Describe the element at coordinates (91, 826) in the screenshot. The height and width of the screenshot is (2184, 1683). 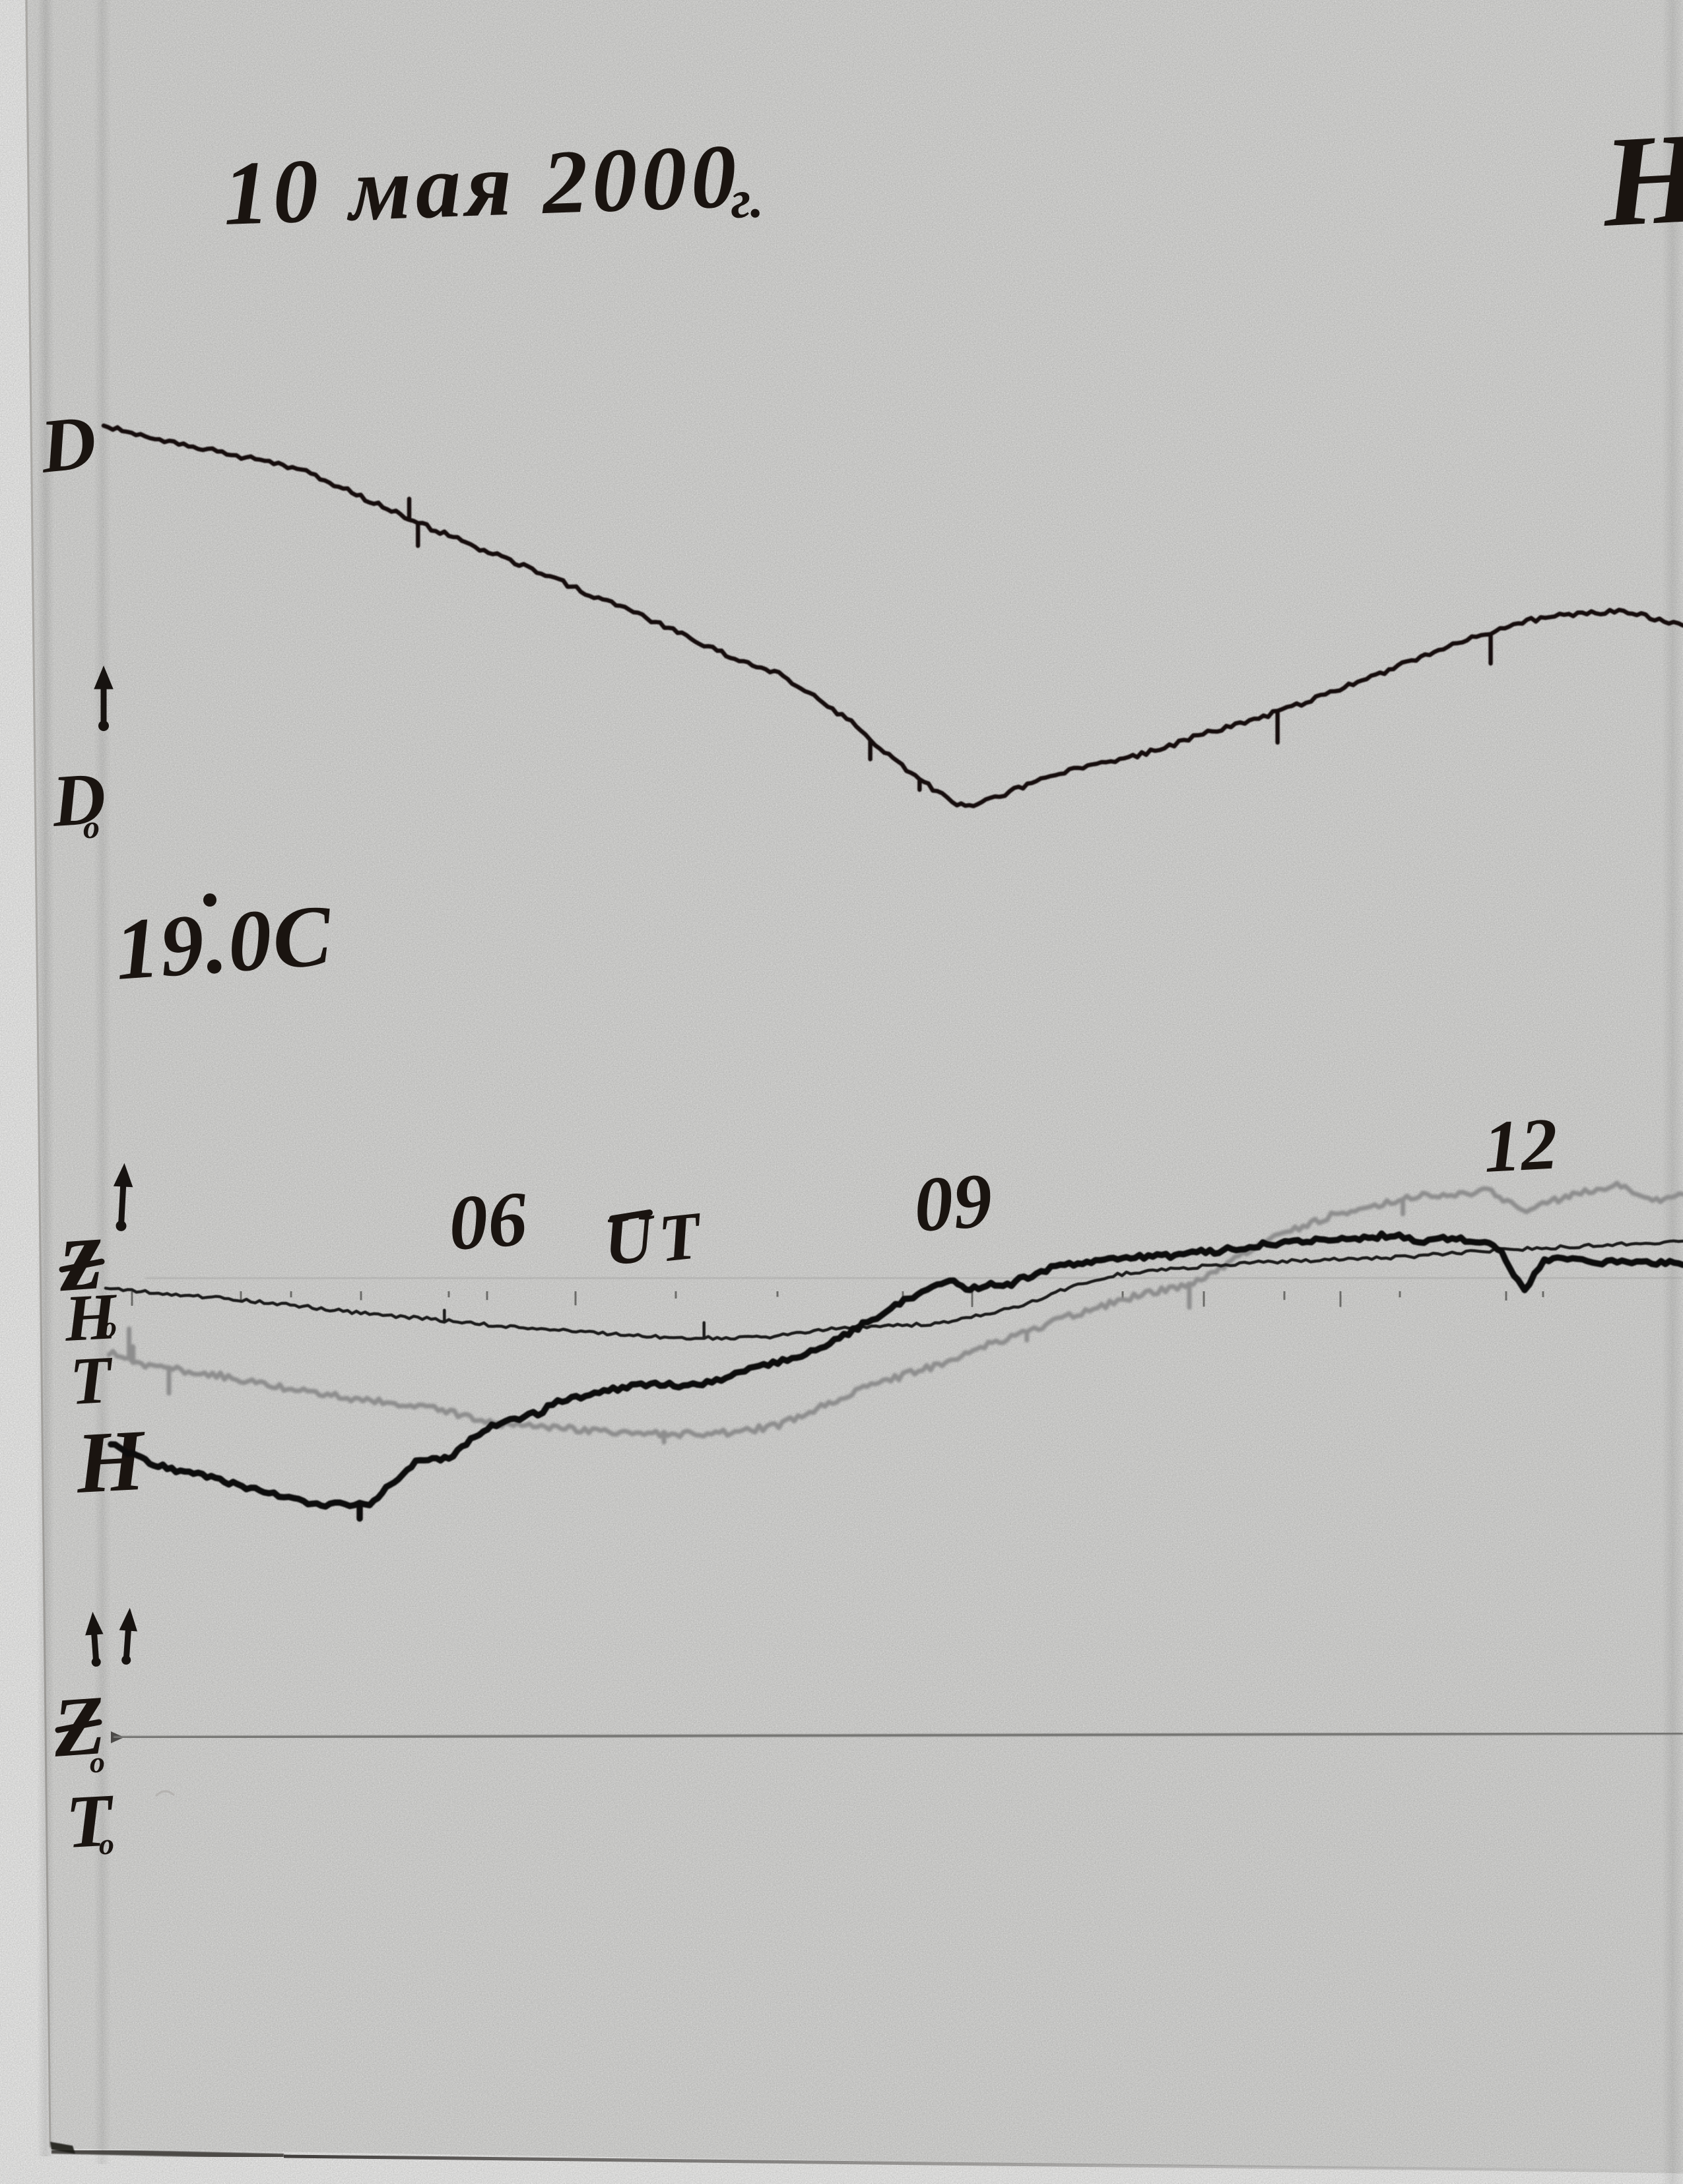
I see `label-d0-subscript: o` at that location.